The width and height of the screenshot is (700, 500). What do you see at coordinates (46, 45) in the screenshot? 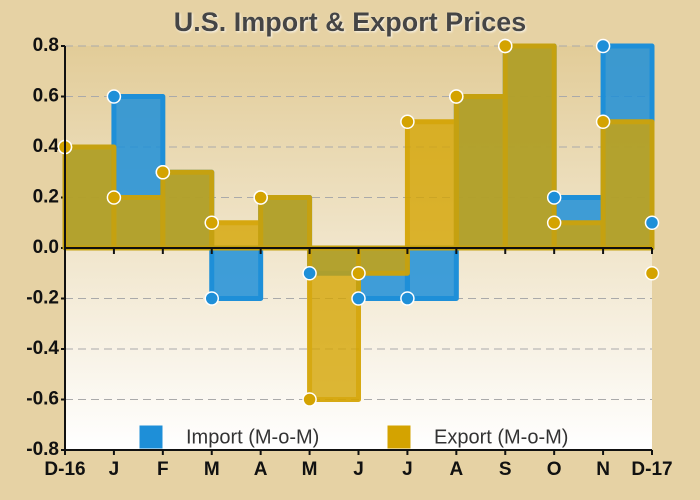
I see `y-tick-label: 0.8` at bounding box center [46, 45].